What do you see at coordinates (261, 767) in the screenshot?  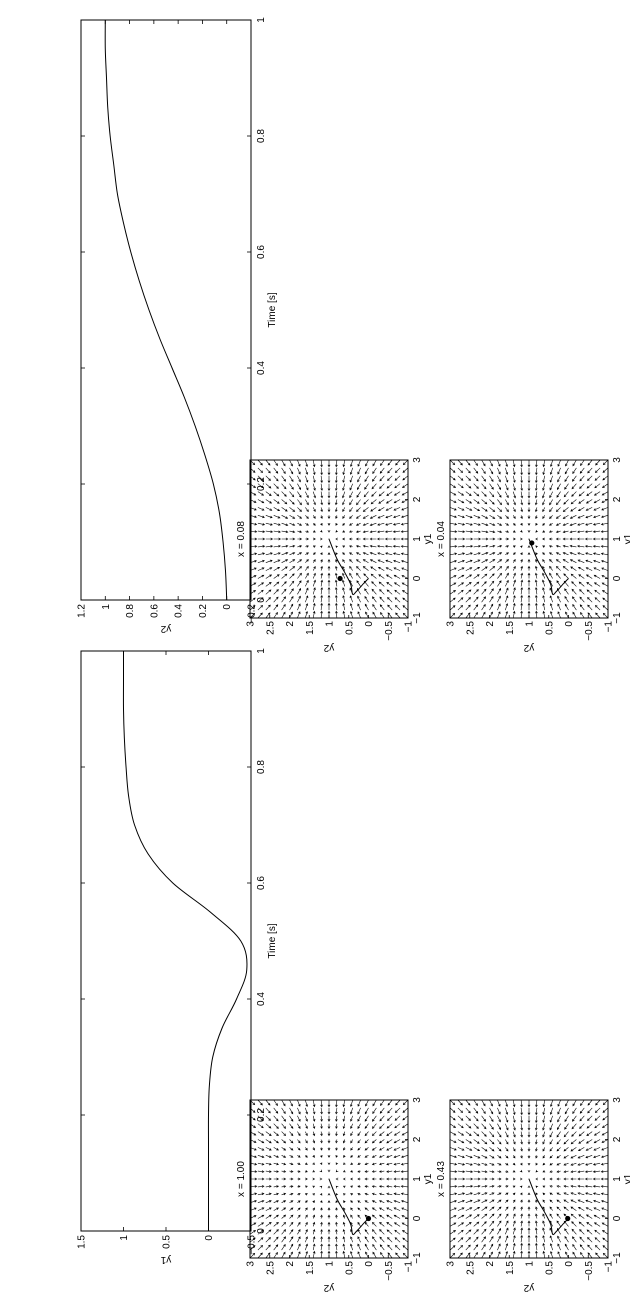 I see `x-tick-label: 0.8` at bounding box center [261, 767].